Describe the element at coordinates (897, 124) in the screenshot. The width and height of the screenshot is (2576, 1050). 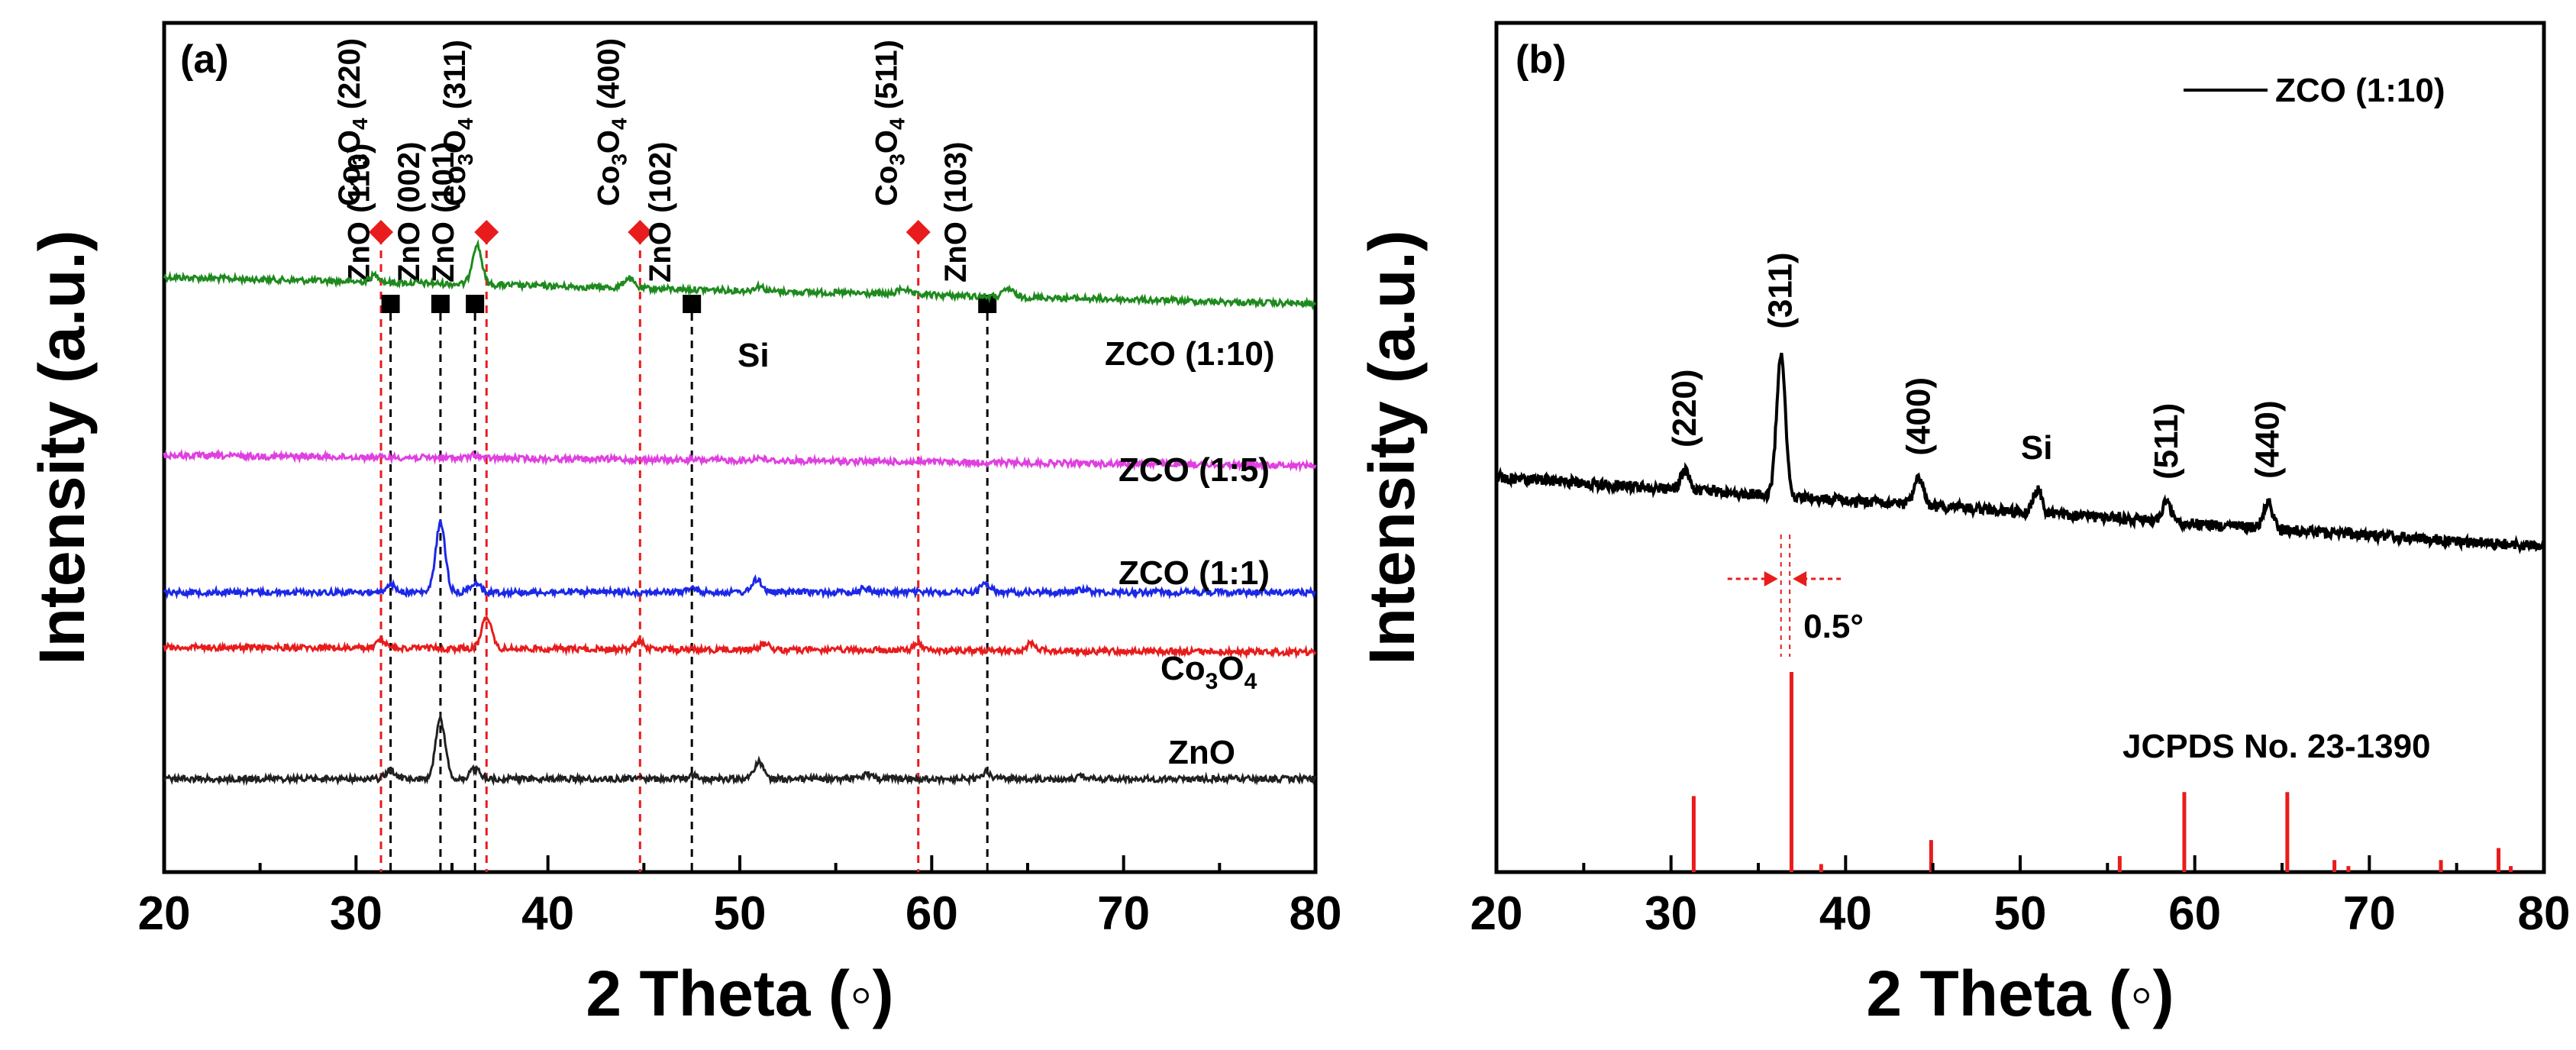
I see `ref-label-7-part-3: 4` at that location.